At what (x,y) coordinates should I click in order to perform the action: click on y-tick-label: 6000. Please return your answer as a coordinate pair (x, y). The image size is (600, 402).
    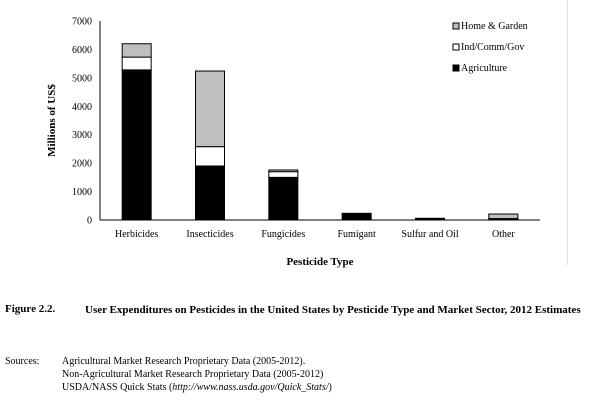
    Looking at the image, I should click on (82, 50).